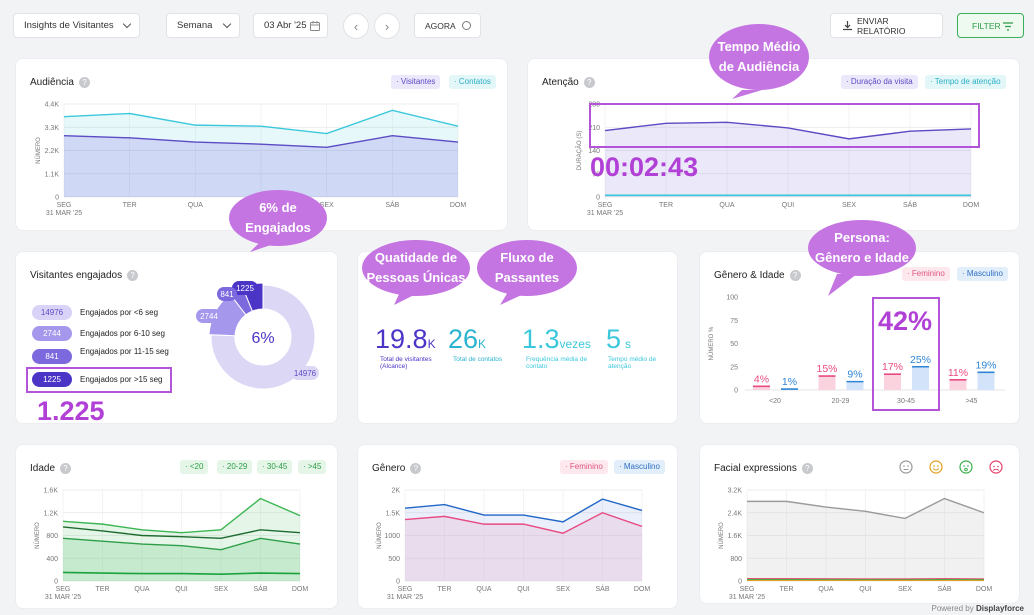  Describe the element at coordinates (568, 82) in the screenshot. I see `card-title: Atenção?` at that location.